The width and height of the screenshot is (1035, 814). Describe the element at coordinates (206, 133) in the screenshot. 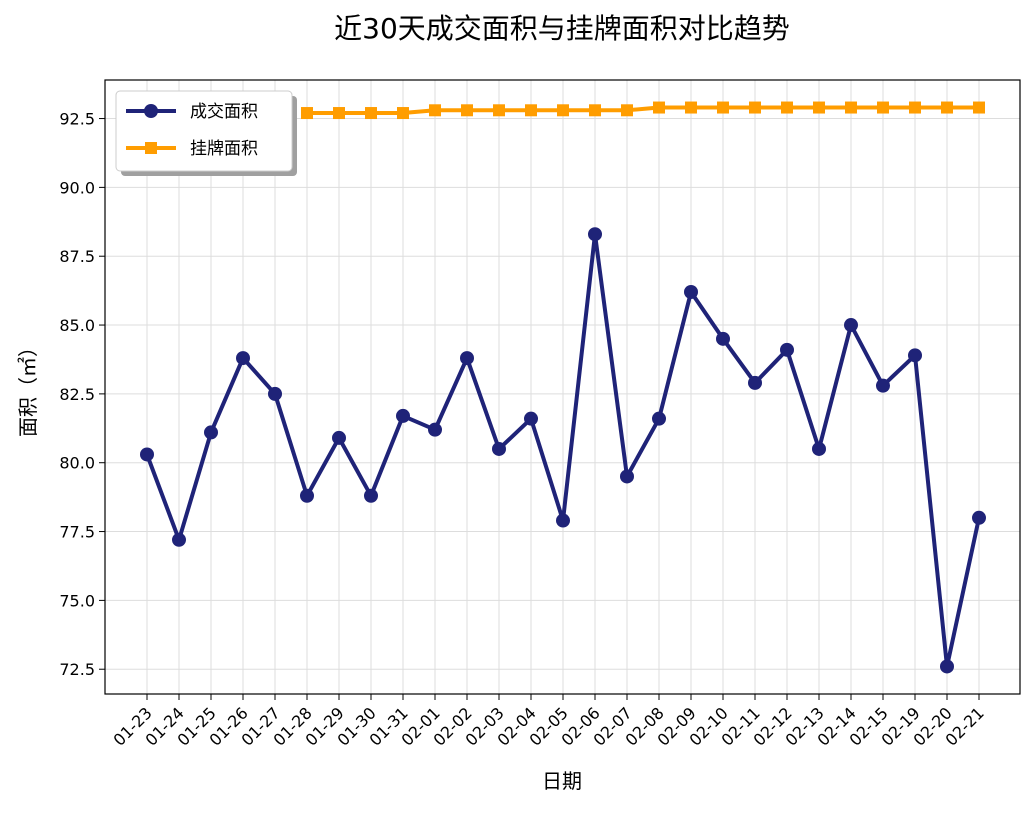

I see `legend: 成交面积 挂牌面积` at that location.